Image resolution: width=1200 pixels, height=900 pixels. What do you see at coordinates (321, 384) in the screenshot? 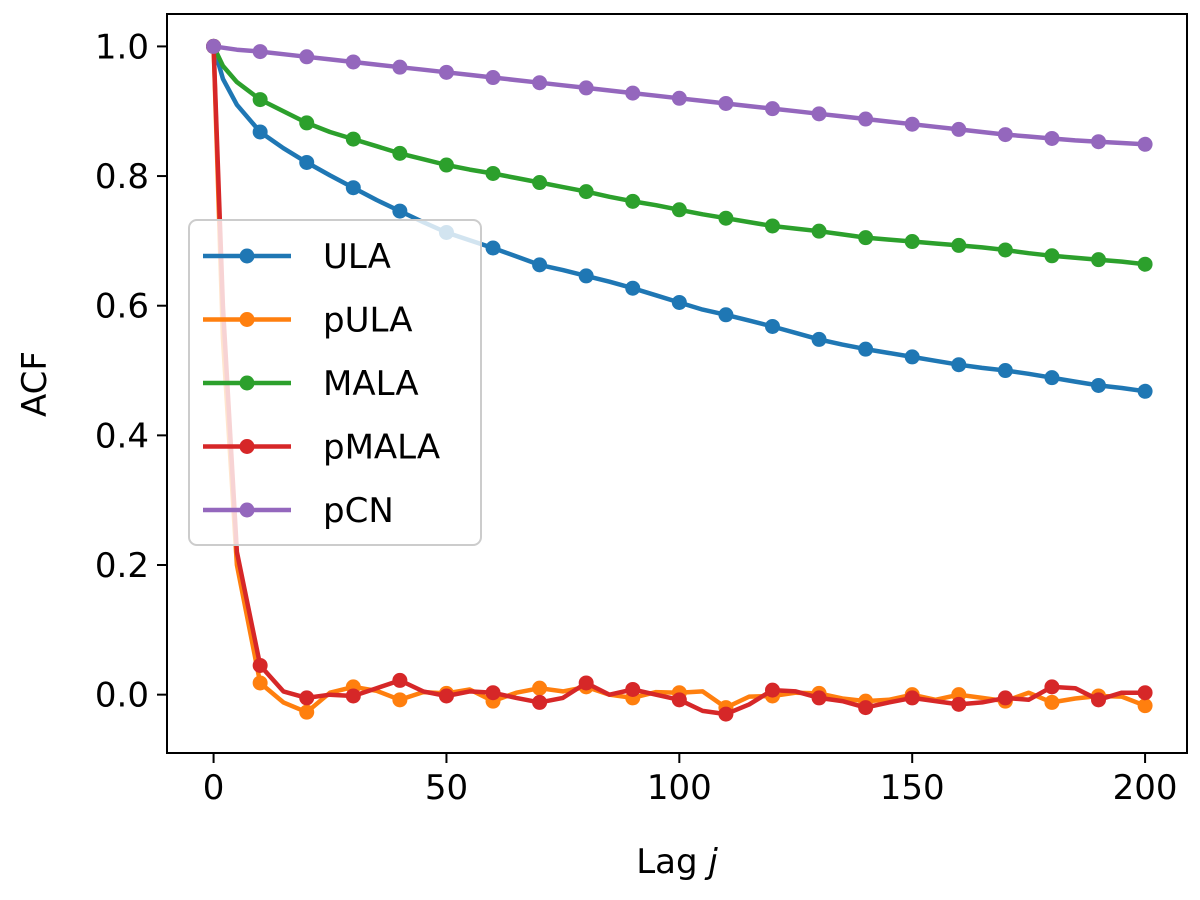
I see `legend-entries: ULA pULA MALA pMALA pCN` at bounding box center [321, 384].